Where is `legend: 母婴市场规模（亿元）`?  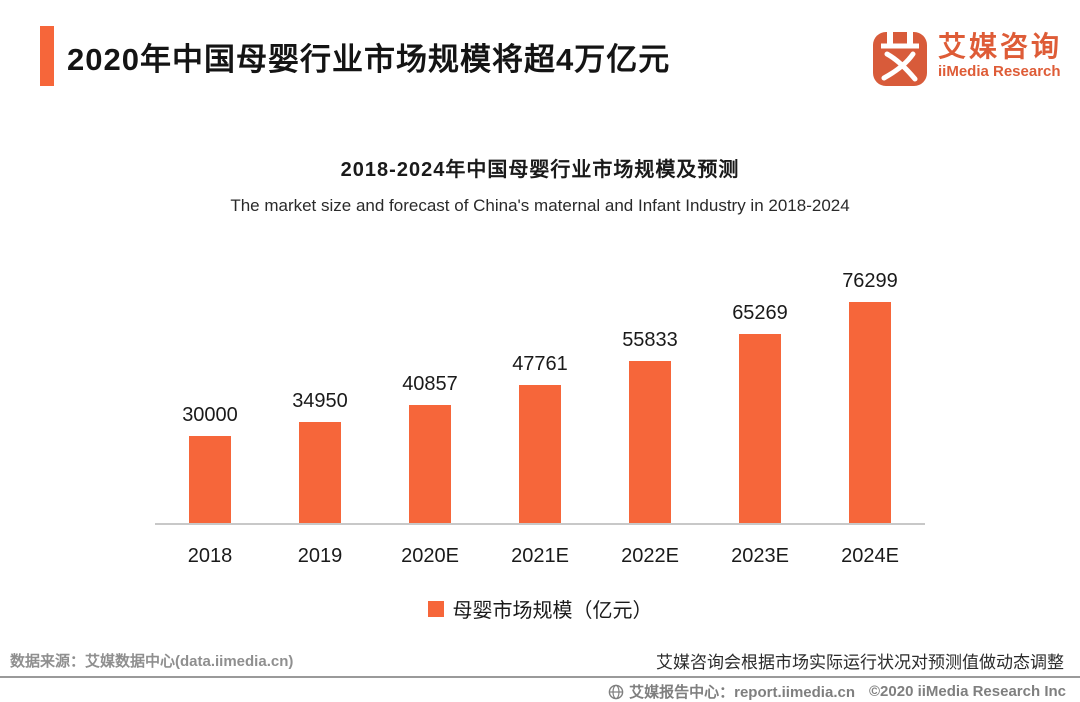 legend: 母婴市场规模（亿元） is located at coordinates (540, 608).